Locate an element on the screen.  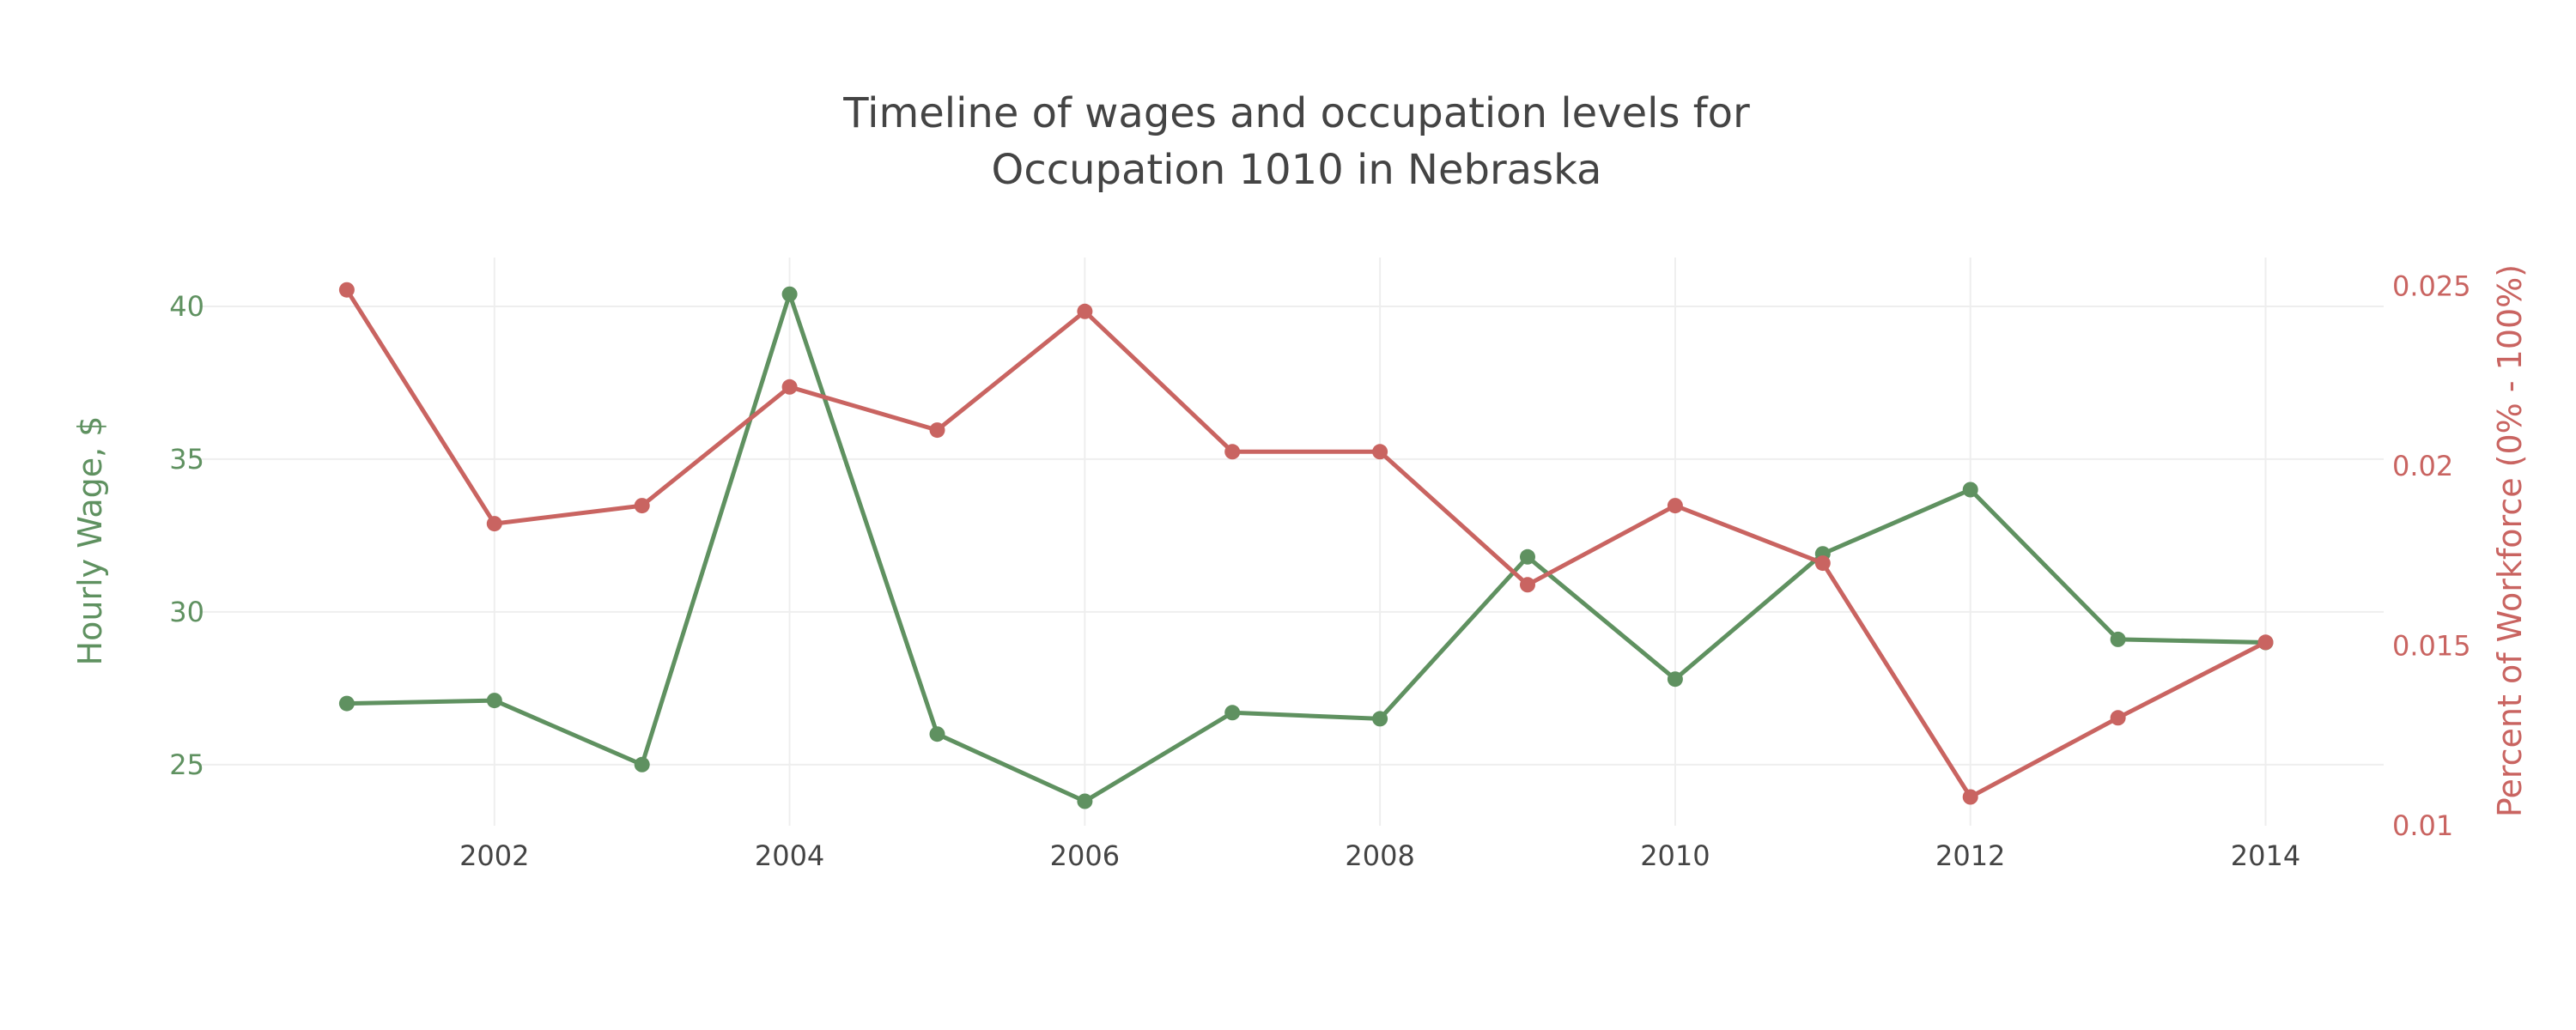
y-right-tick-label: 0.025 is located at coordinates (2431, 286).